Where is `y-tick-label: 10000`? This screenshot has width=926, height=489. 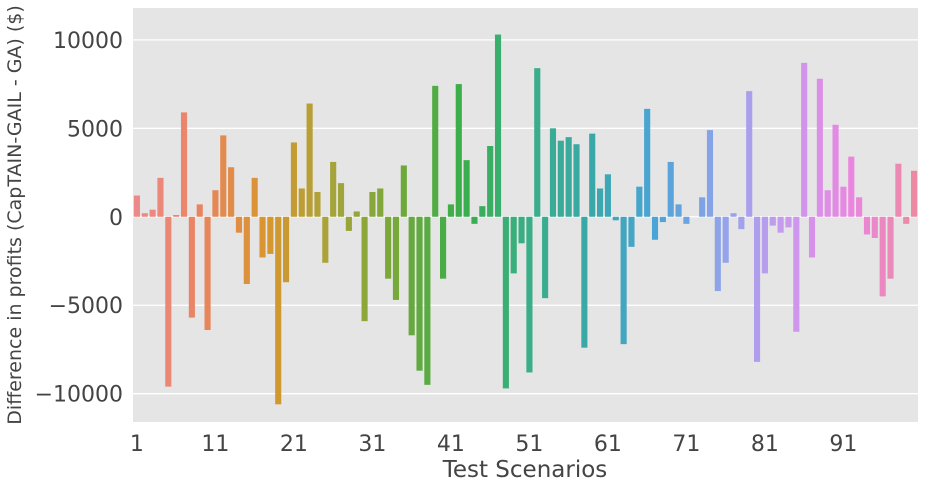 y-tick-label: 10000 is located at coordinates (88, 41).